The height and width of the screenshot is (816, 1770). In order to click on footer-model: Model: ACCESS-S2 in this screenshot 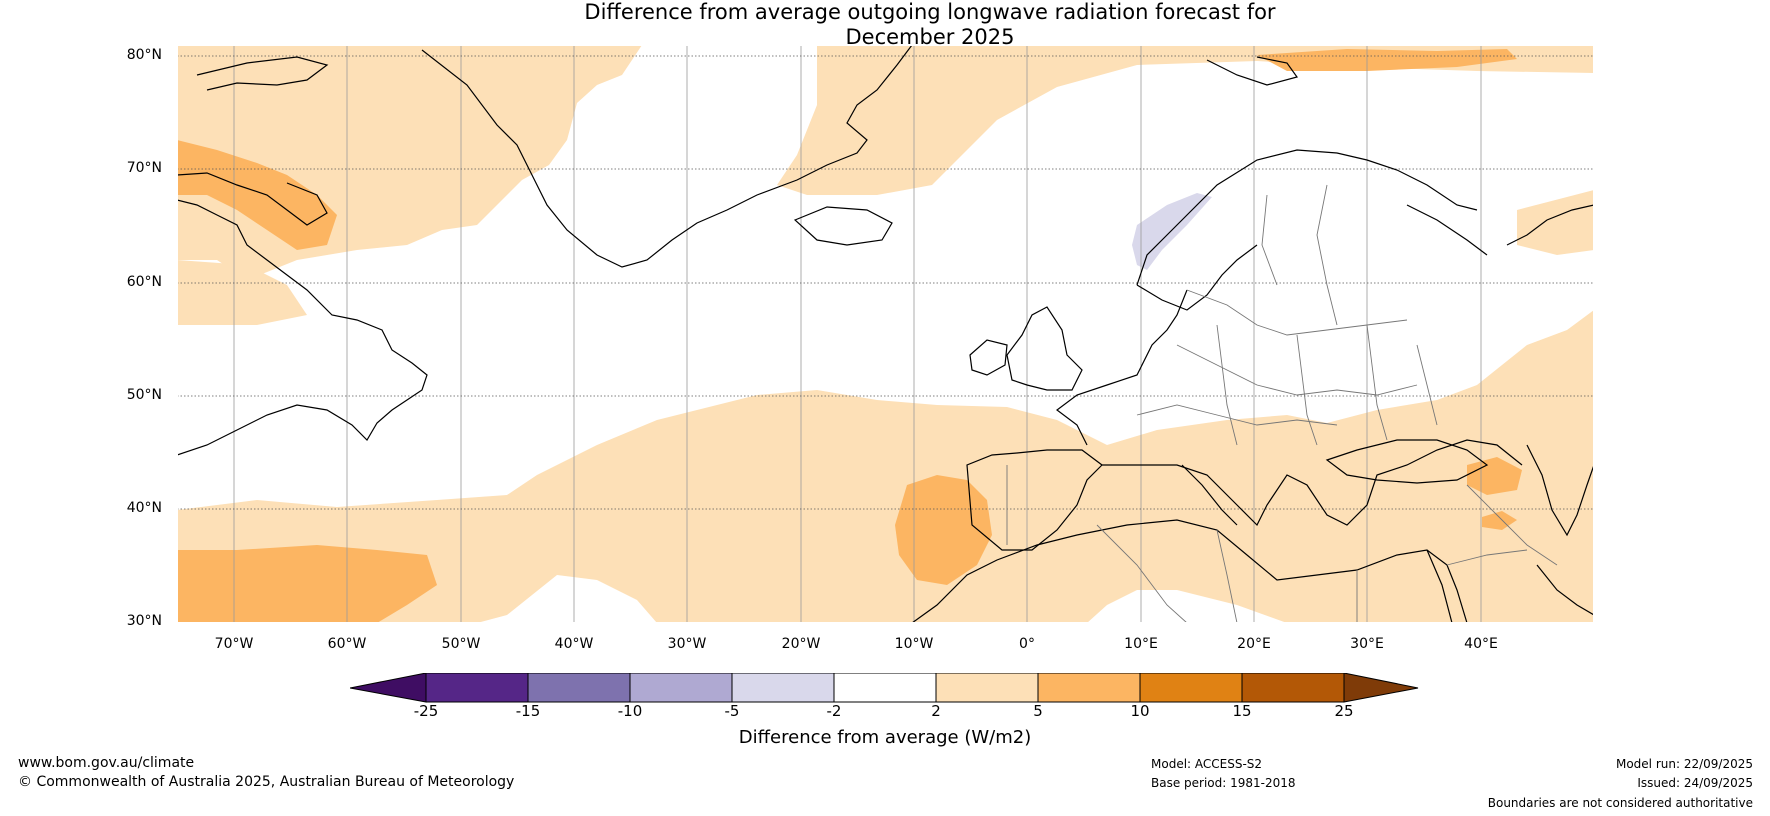, I will do `click(1207, 764)`.